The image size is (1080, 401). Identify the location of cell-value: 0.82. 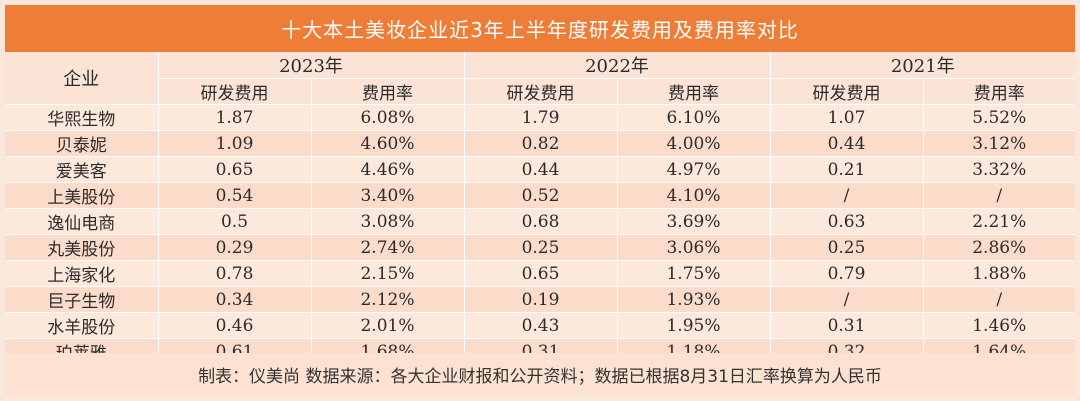
(541, 143).